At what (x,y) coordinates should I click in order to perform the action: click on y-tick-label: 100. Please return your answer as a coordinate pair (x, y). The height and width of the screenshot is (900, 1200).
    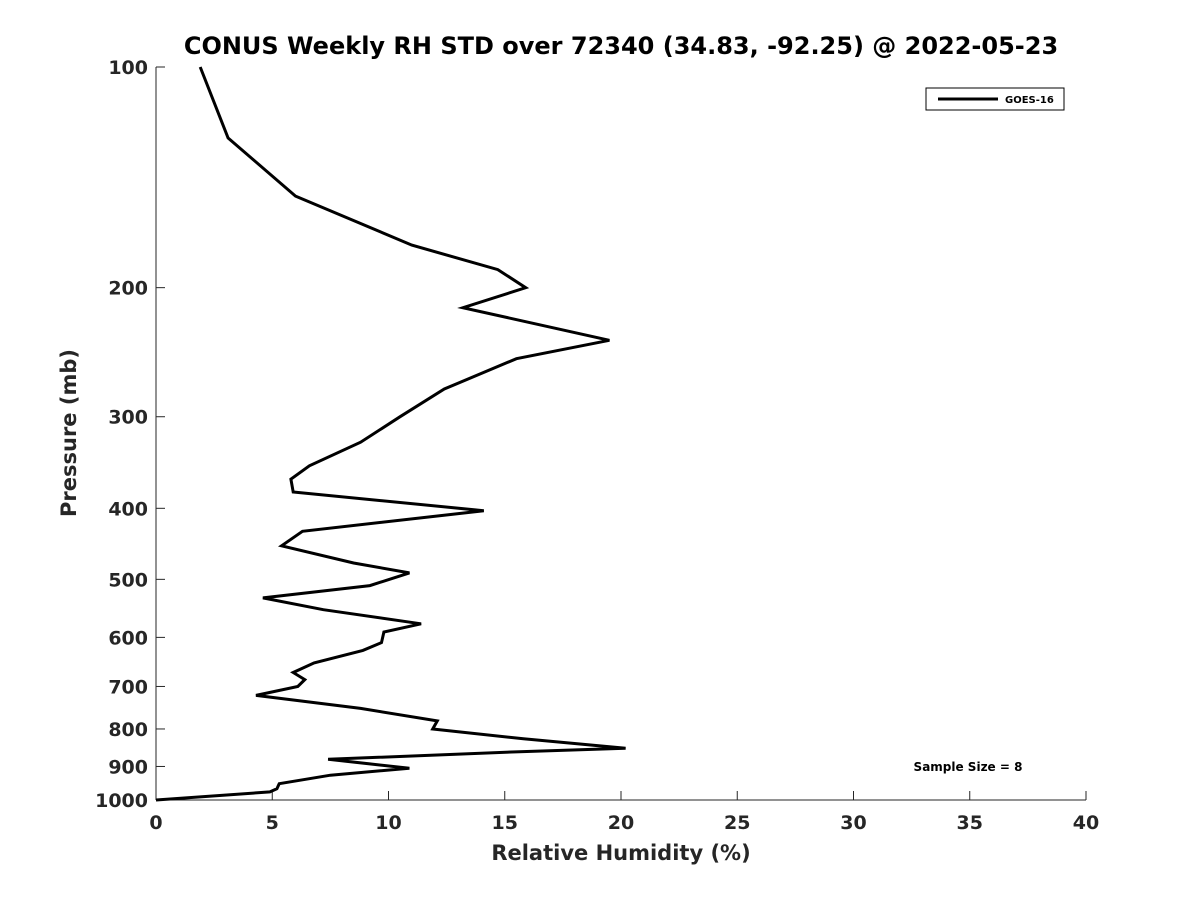
    Looking at the image, I should click on (128, 68).